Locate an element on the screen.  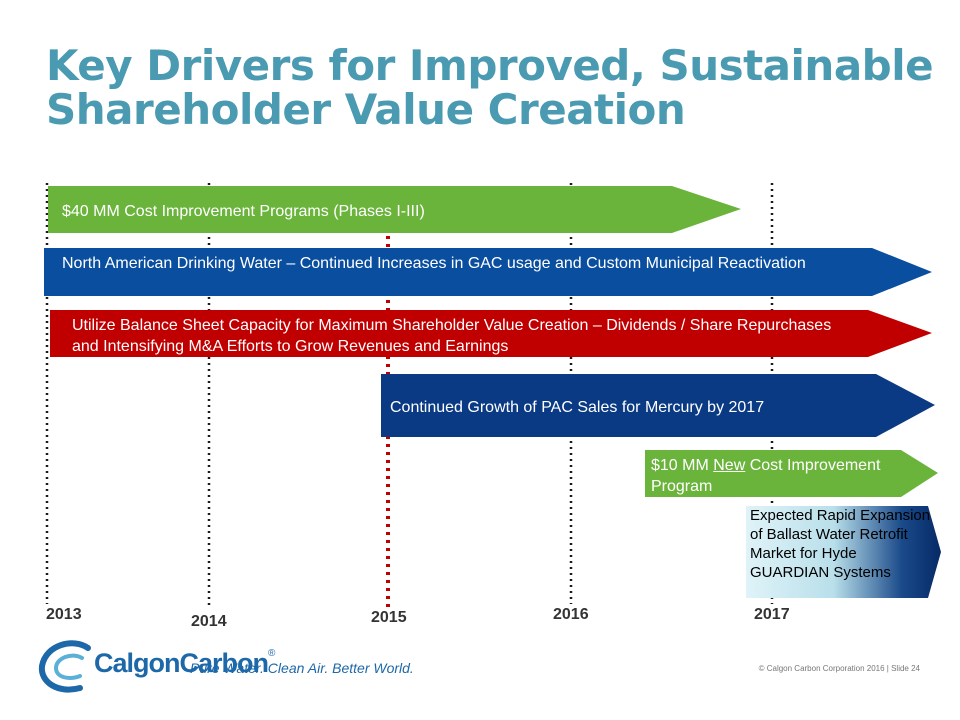
year-label-2017: 2017 is located at coordinates (772, 614).